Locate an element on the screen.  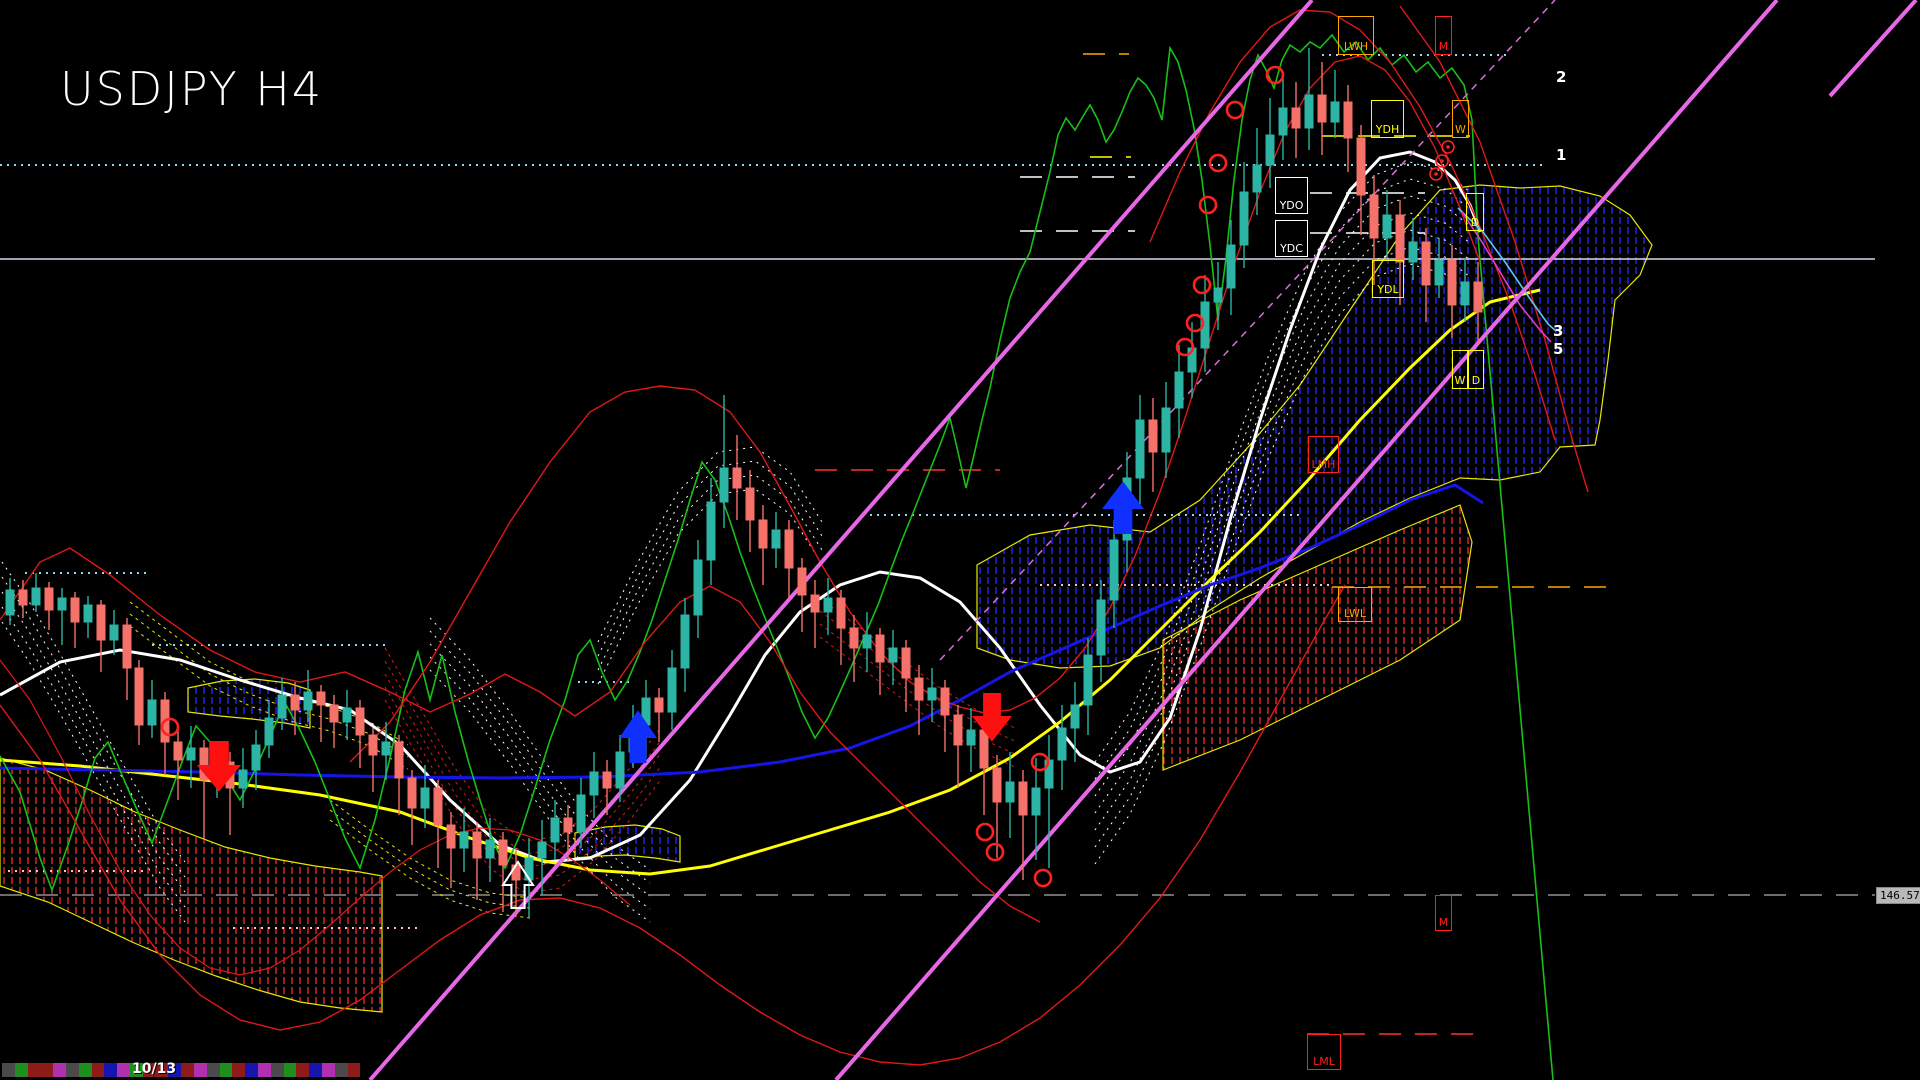
pivot-box-d-bot: D is located at coordinates (1476, 369).